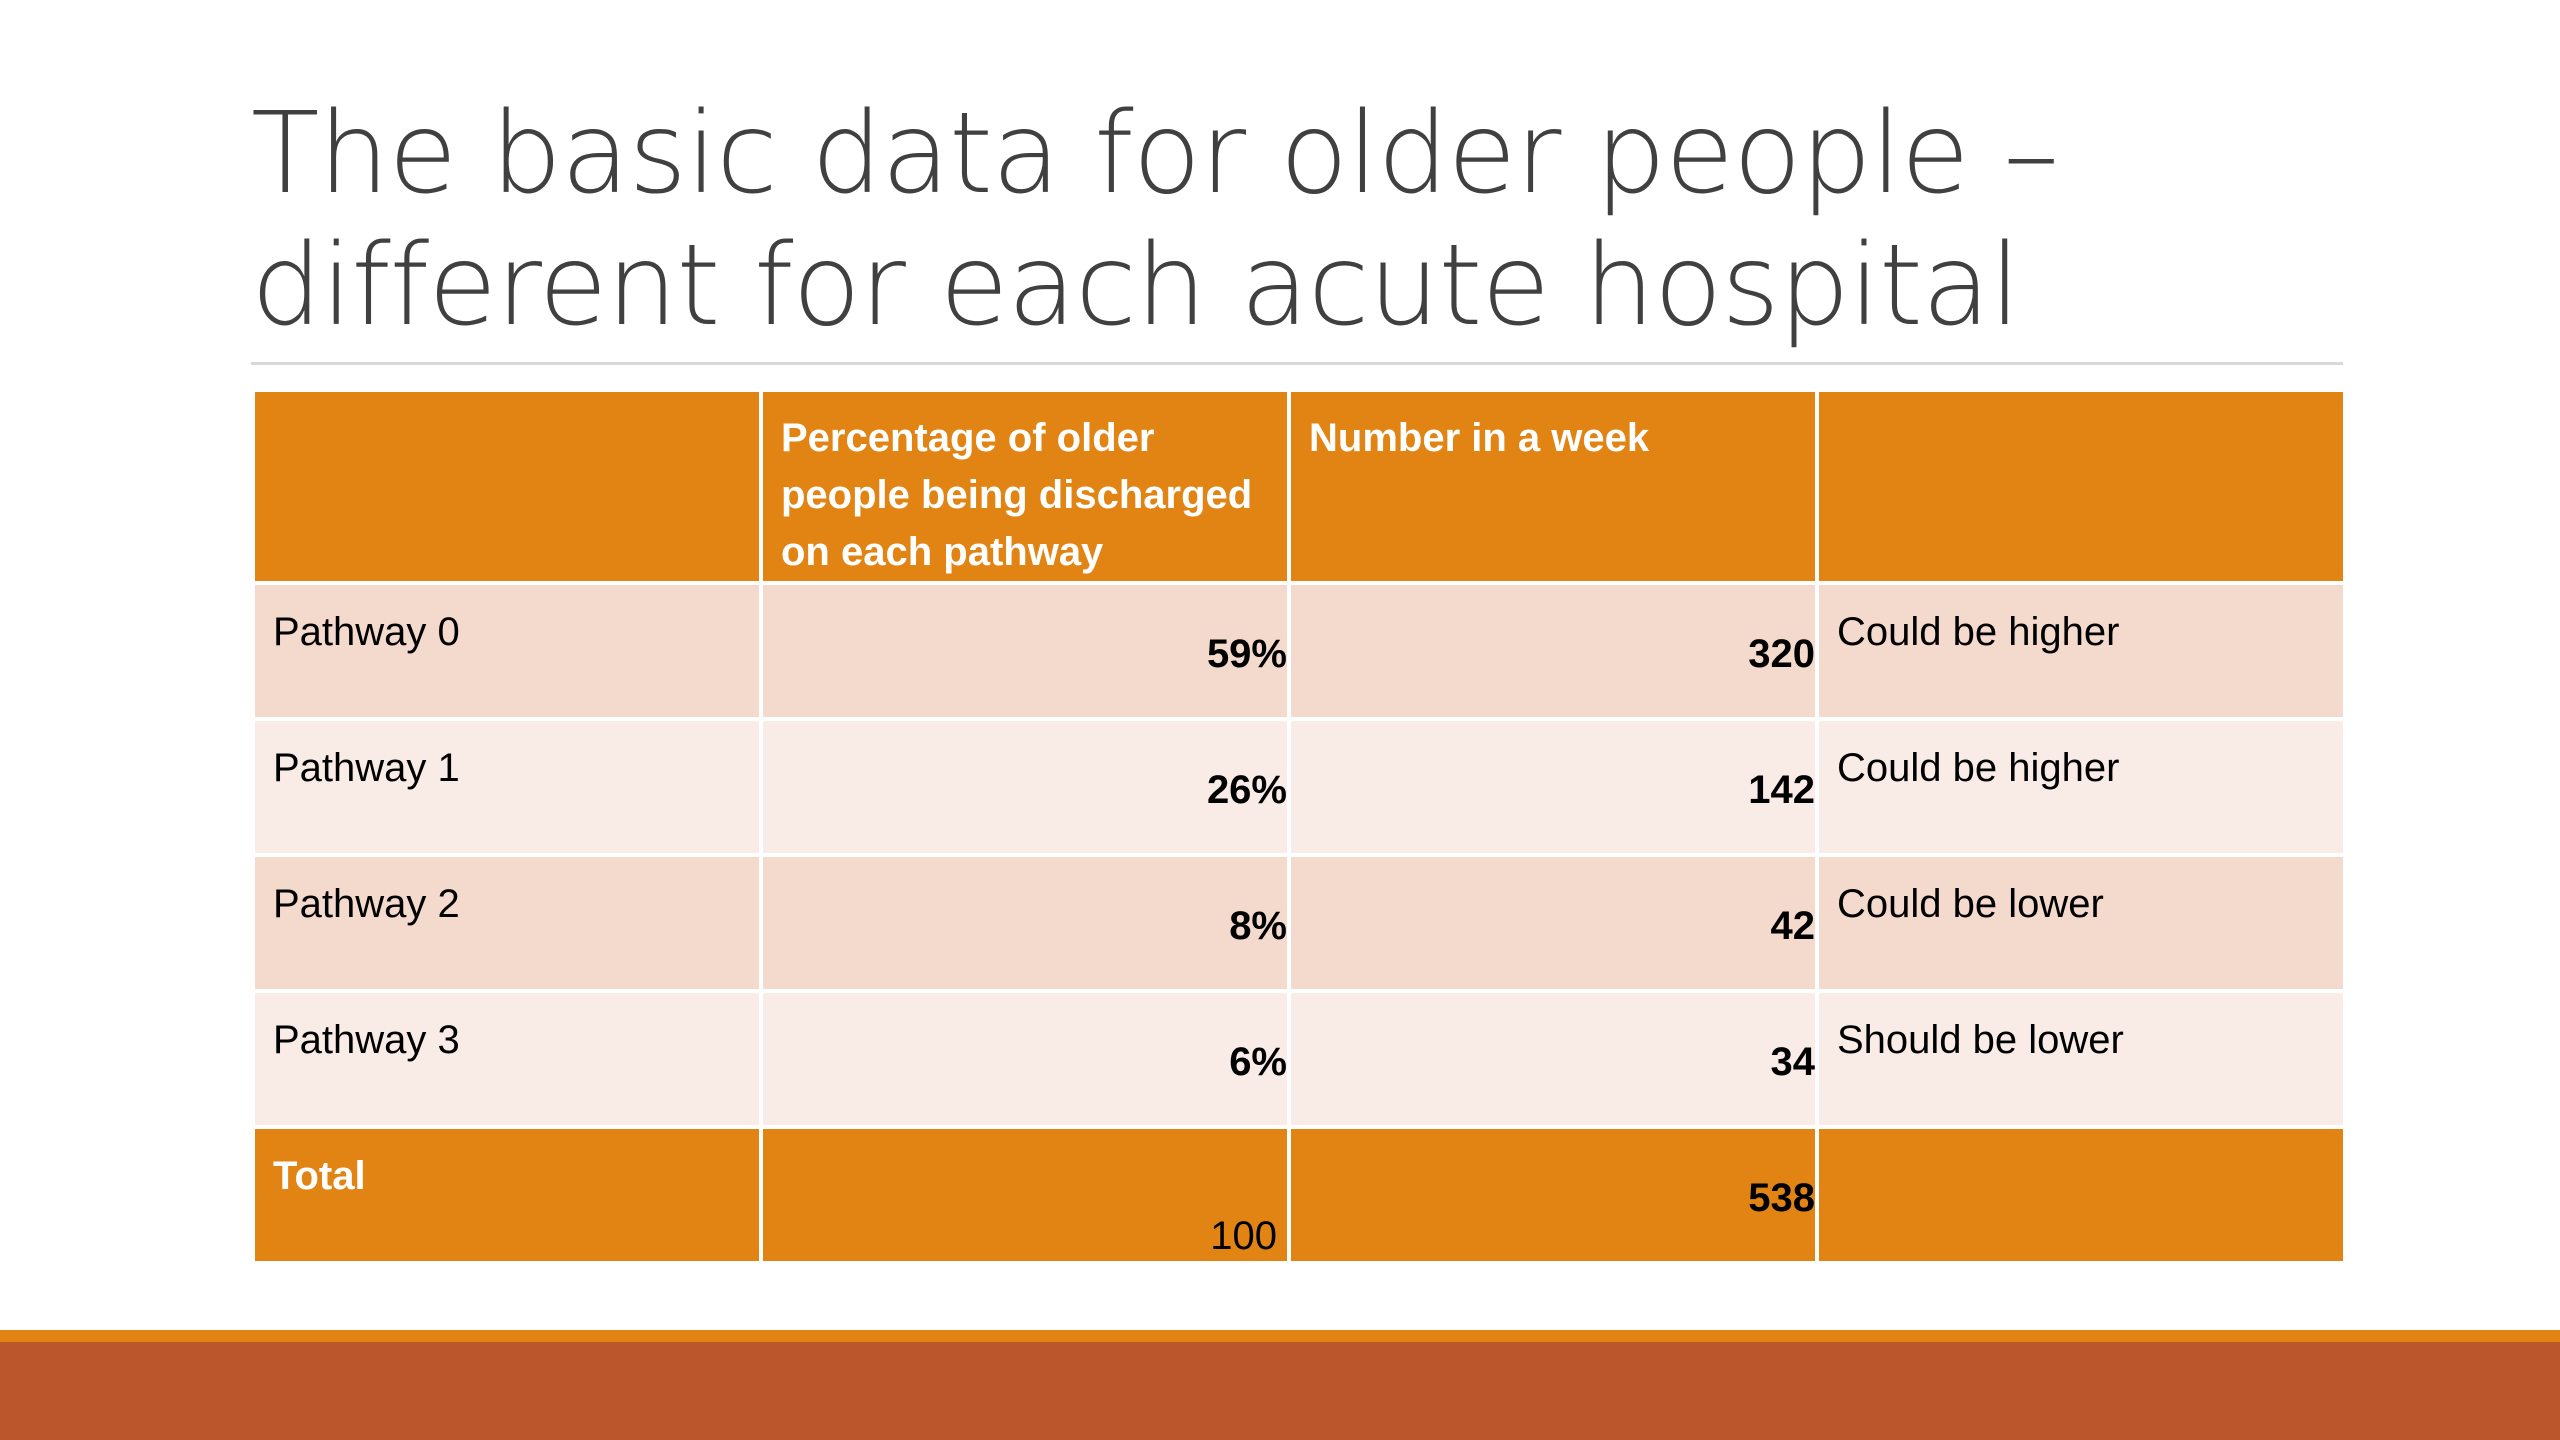 Image resolution: width=2560 pixels, height=1440 pixels. I want to click on total-label-cell: Total, so click(507, 1195).